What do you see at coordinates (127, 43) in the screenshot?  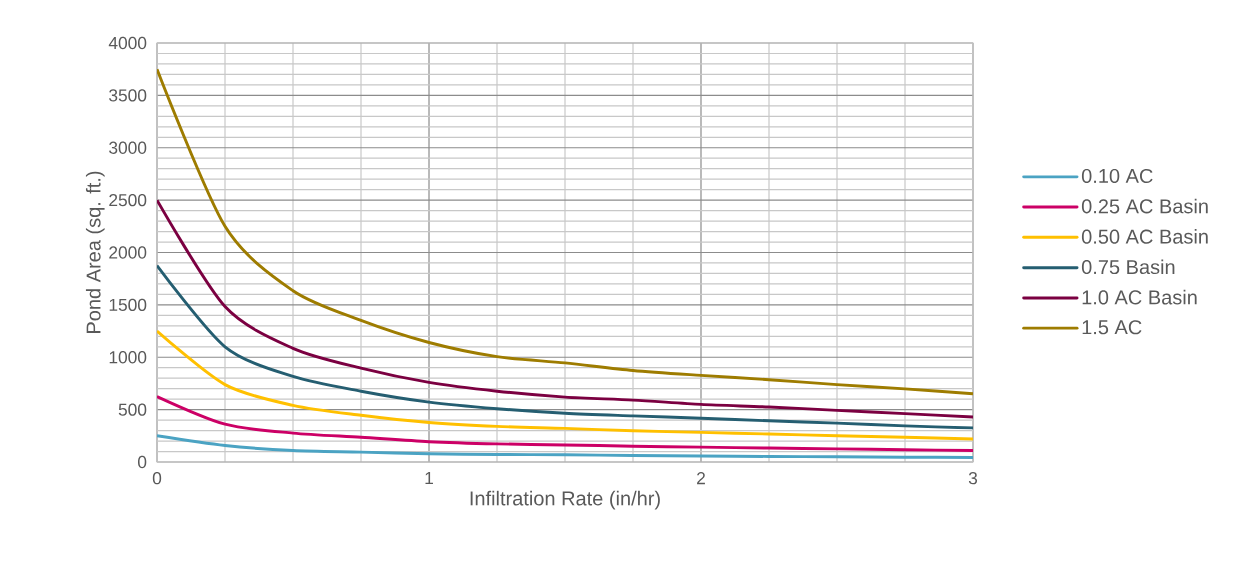 I see `y-tick-label: 4000` at bounding box center [127, 43].